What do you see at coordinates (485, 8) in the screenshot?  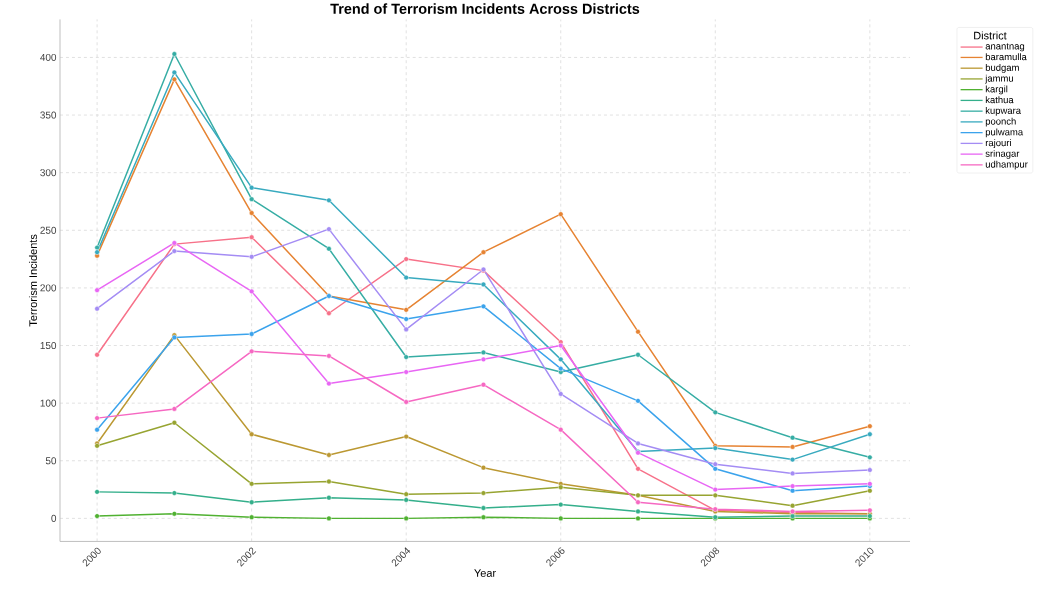 I see `chart-title: Trend of Terrorism Incidents Across Districts` at bounding box center [485, 8].